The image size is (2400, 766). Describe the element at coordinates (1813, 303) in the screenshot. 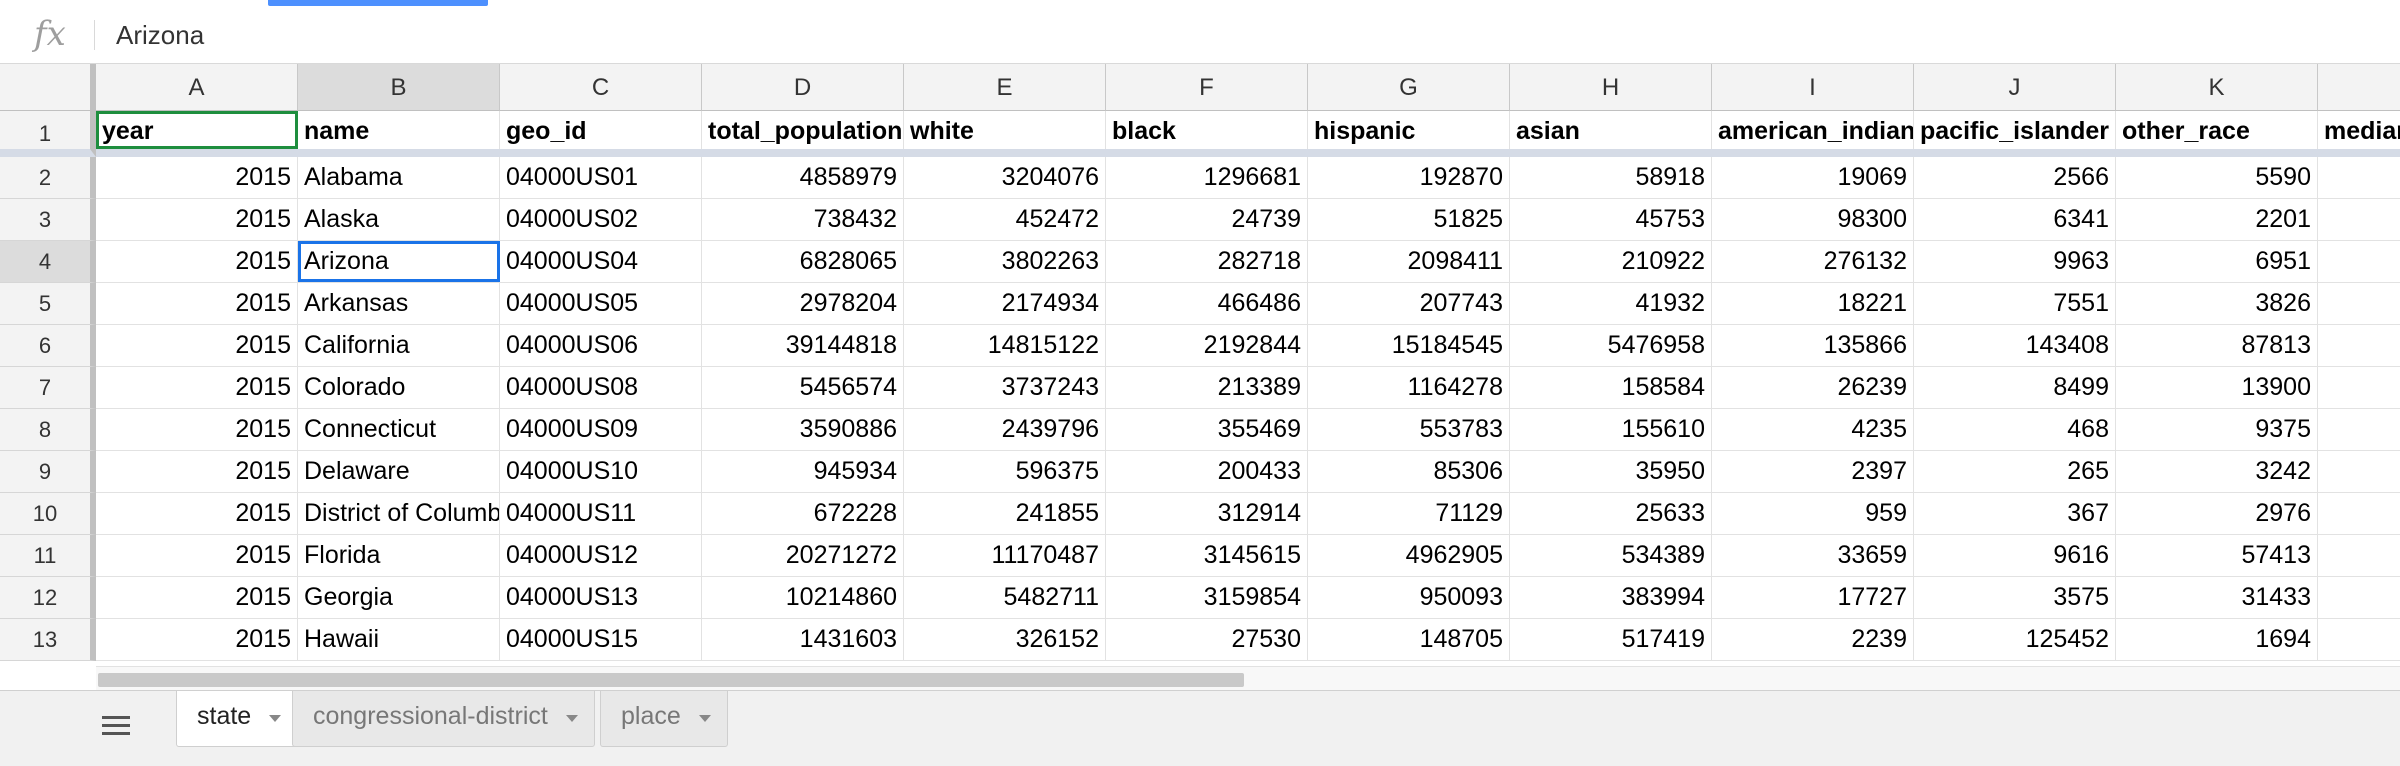

I see `table-cell: 18221` at that location.